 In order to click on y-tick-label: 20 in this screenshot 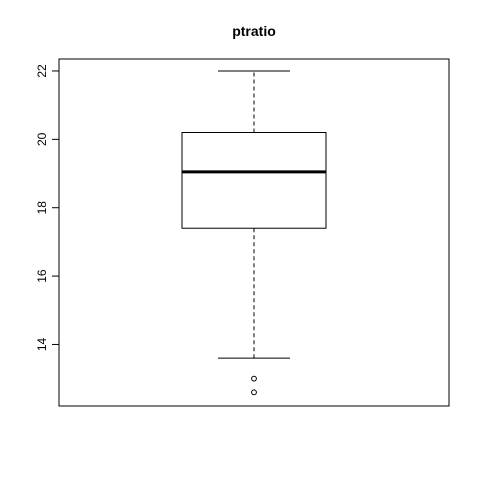, I will do `click(42, 139)`.